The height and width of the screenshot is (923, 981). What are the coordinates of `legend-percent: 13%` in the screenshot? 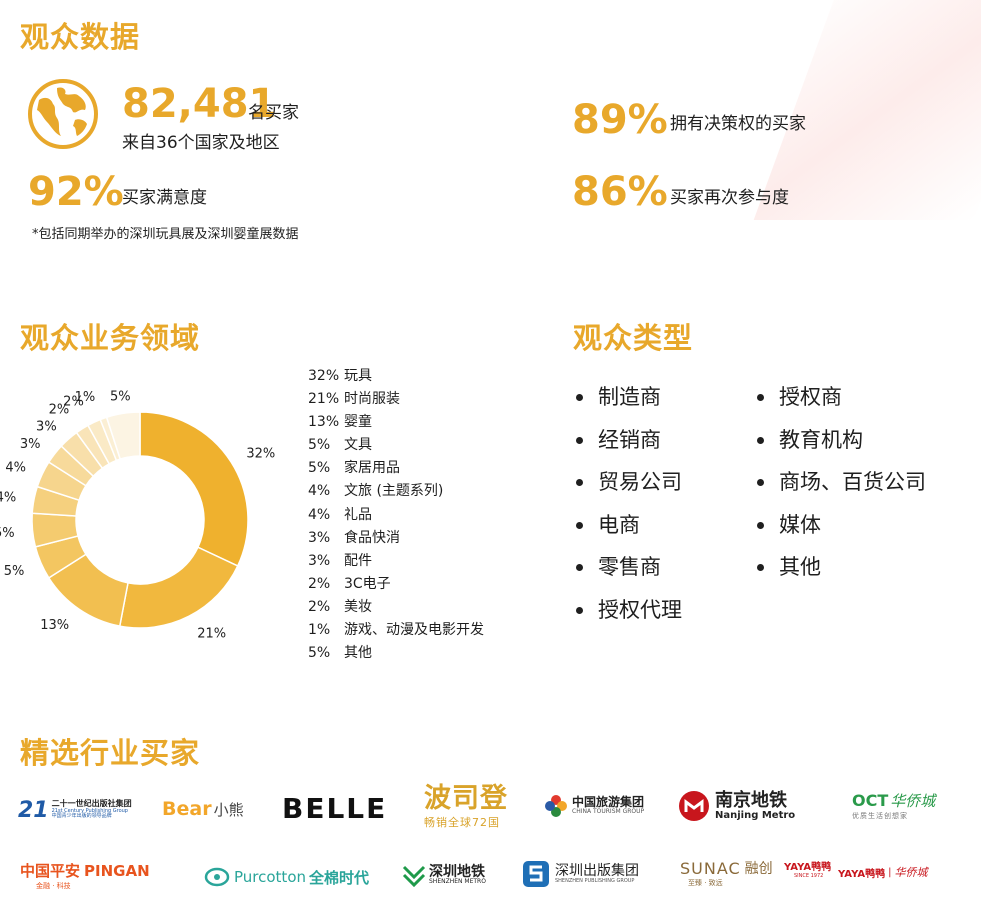 It's located at (324, 422).